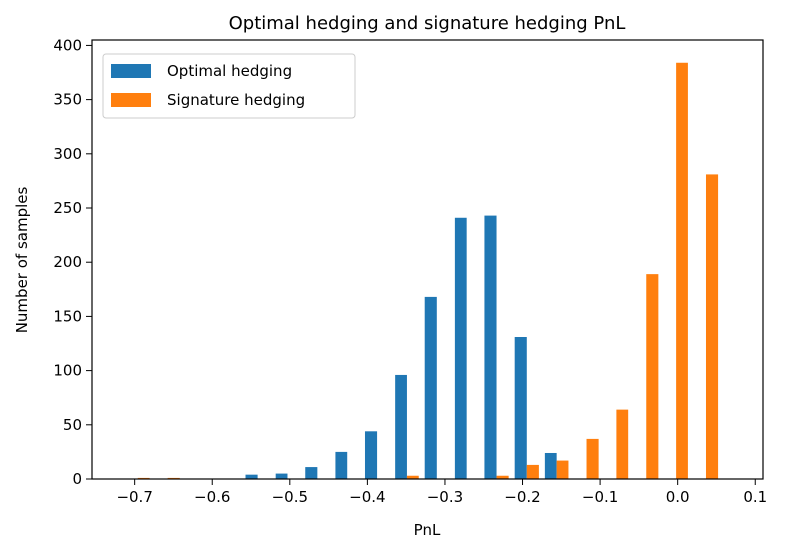 Image resolution: width=785 pixels, height=557 pixels. I want to click on y-tick-label: 150, so click(67, 316).